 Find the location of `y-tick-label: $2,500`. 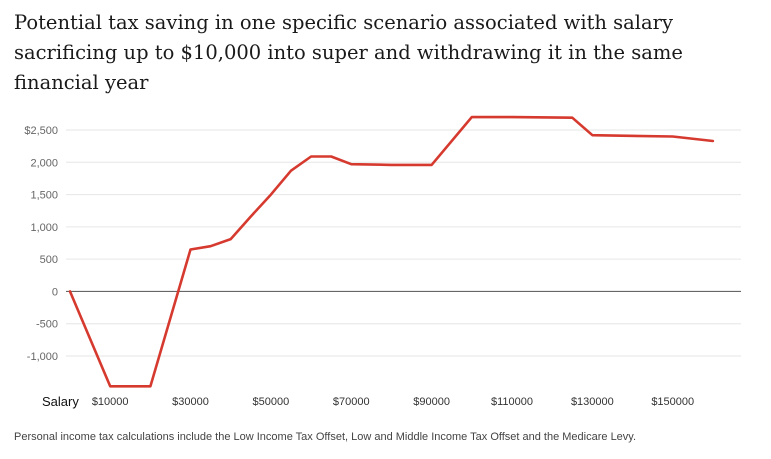

y-tick-label: $2,500 is located at coordinates (41, 131).